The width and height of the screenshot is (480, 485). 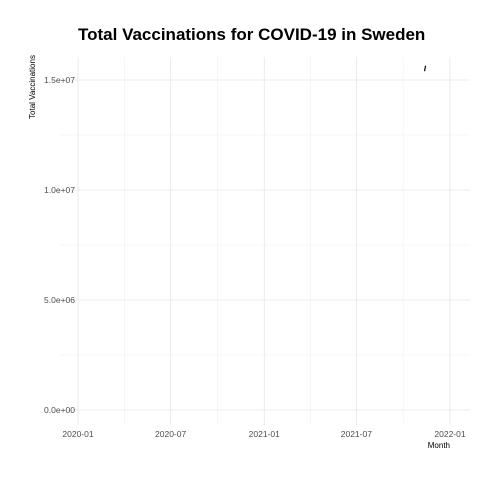 I want to click on x-tick-label: 2022-01, so click(x=449, y=434).